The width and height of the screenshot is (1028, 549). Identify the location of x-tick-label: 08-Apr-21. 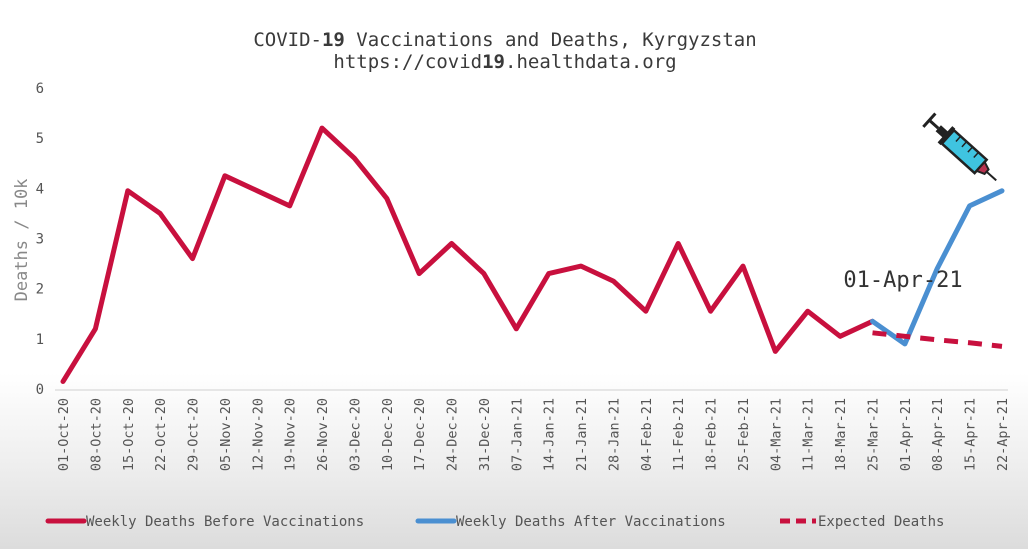
(938, 434).